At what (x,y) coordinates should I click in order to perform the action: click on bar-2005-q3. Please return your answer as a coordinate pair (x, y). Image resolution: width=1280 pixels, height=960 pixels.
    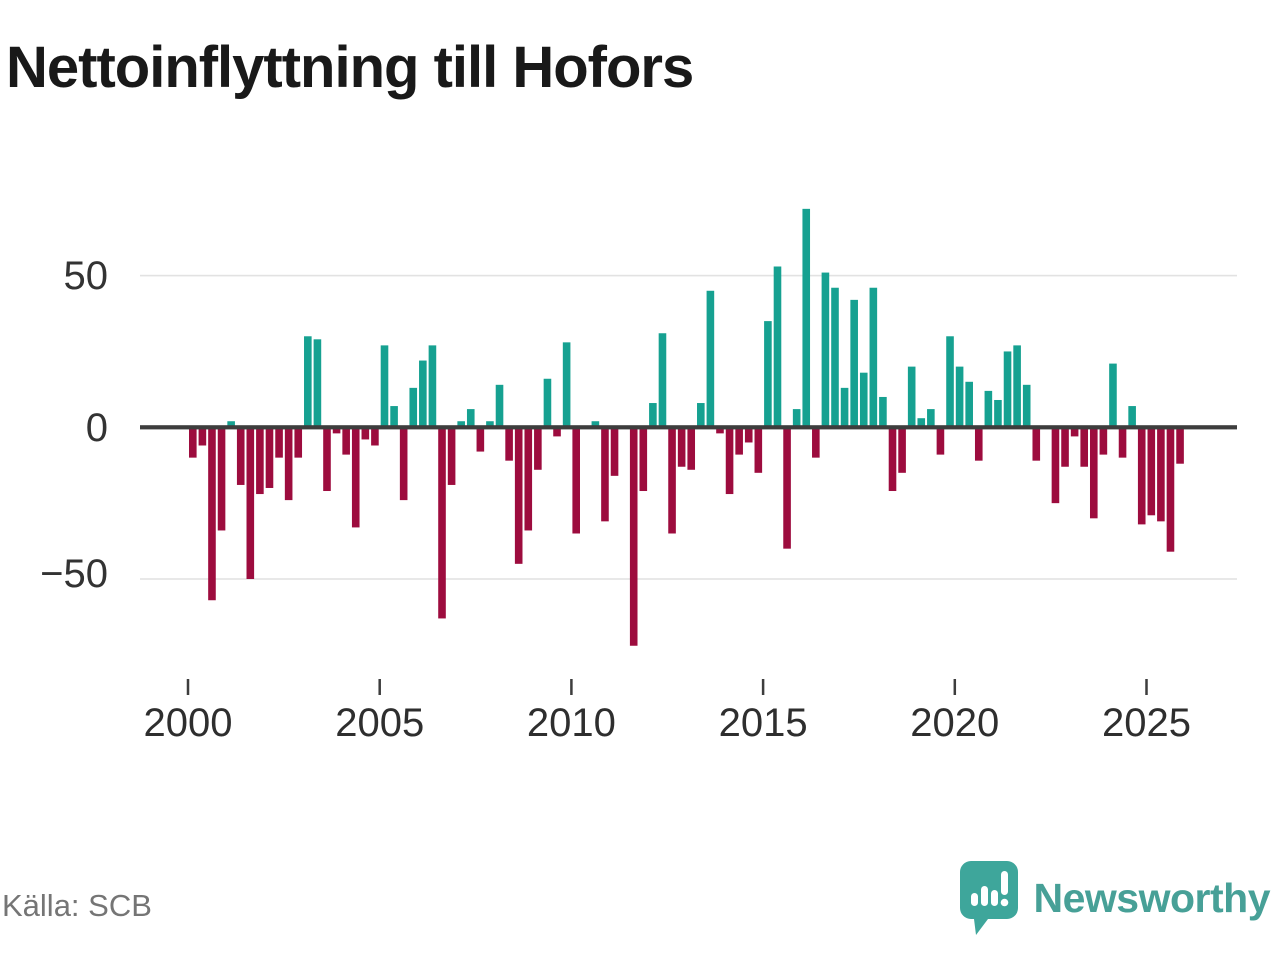
    Looking at the image, I should click on (403, 464).